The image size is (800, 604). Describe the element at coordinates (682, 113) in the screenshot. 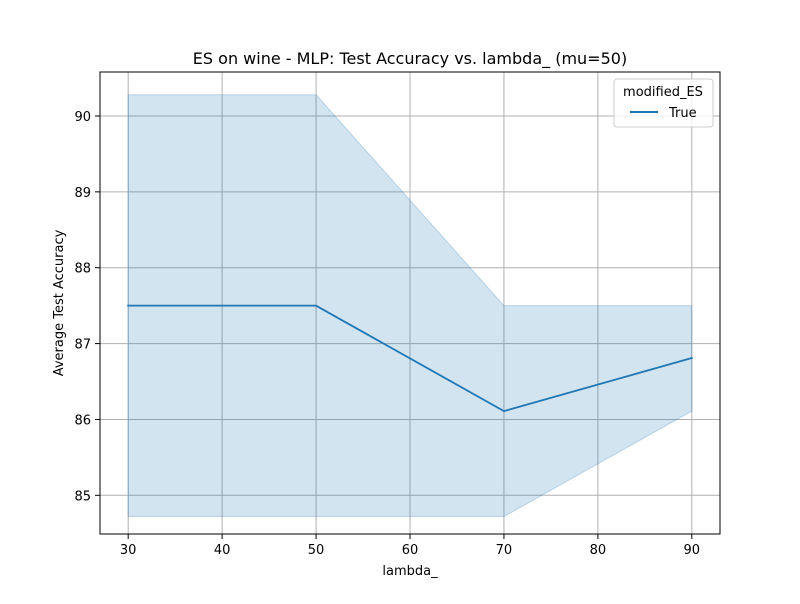

I see `legend-label-true: True` at that location.